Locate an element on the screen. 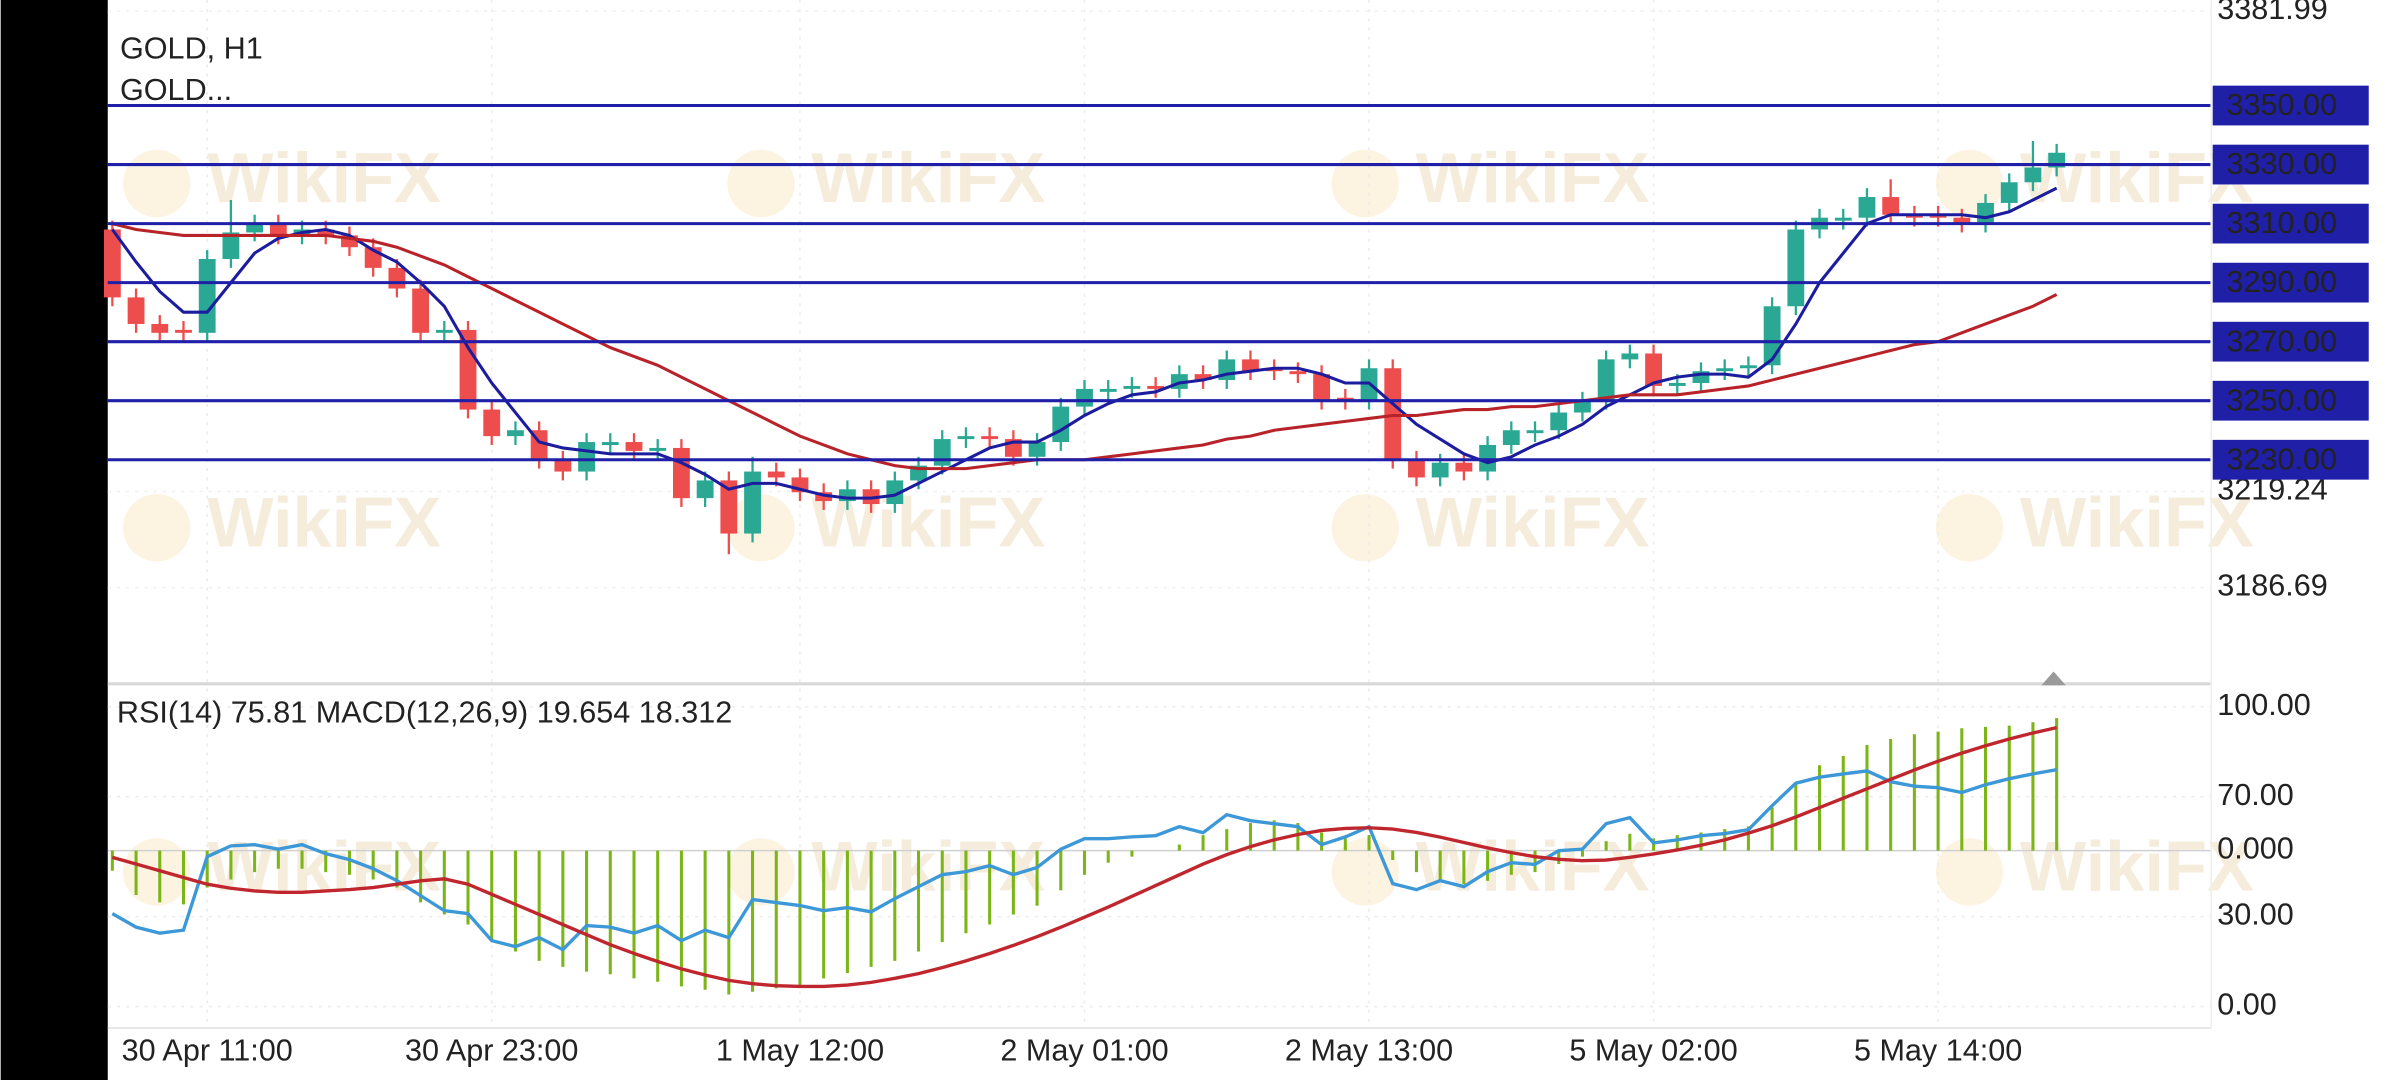 Image resolution: width=2400 pixels, height=1080 pixels. x-tick-label: 30 Apr 11:00 is located at coordinates (207, 1051).